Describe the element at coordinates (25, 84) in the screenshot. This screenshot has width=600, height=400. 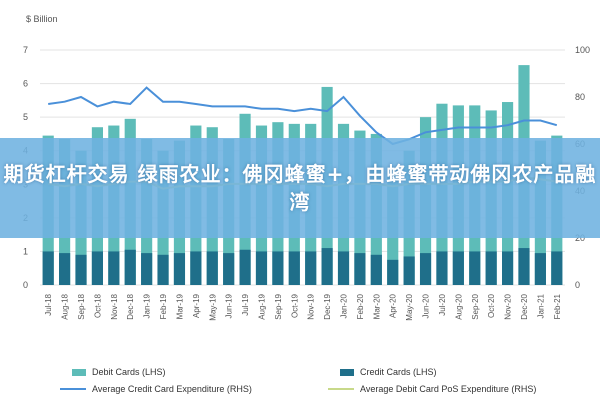
I see `left-axis-tick-label: 6` at that location.